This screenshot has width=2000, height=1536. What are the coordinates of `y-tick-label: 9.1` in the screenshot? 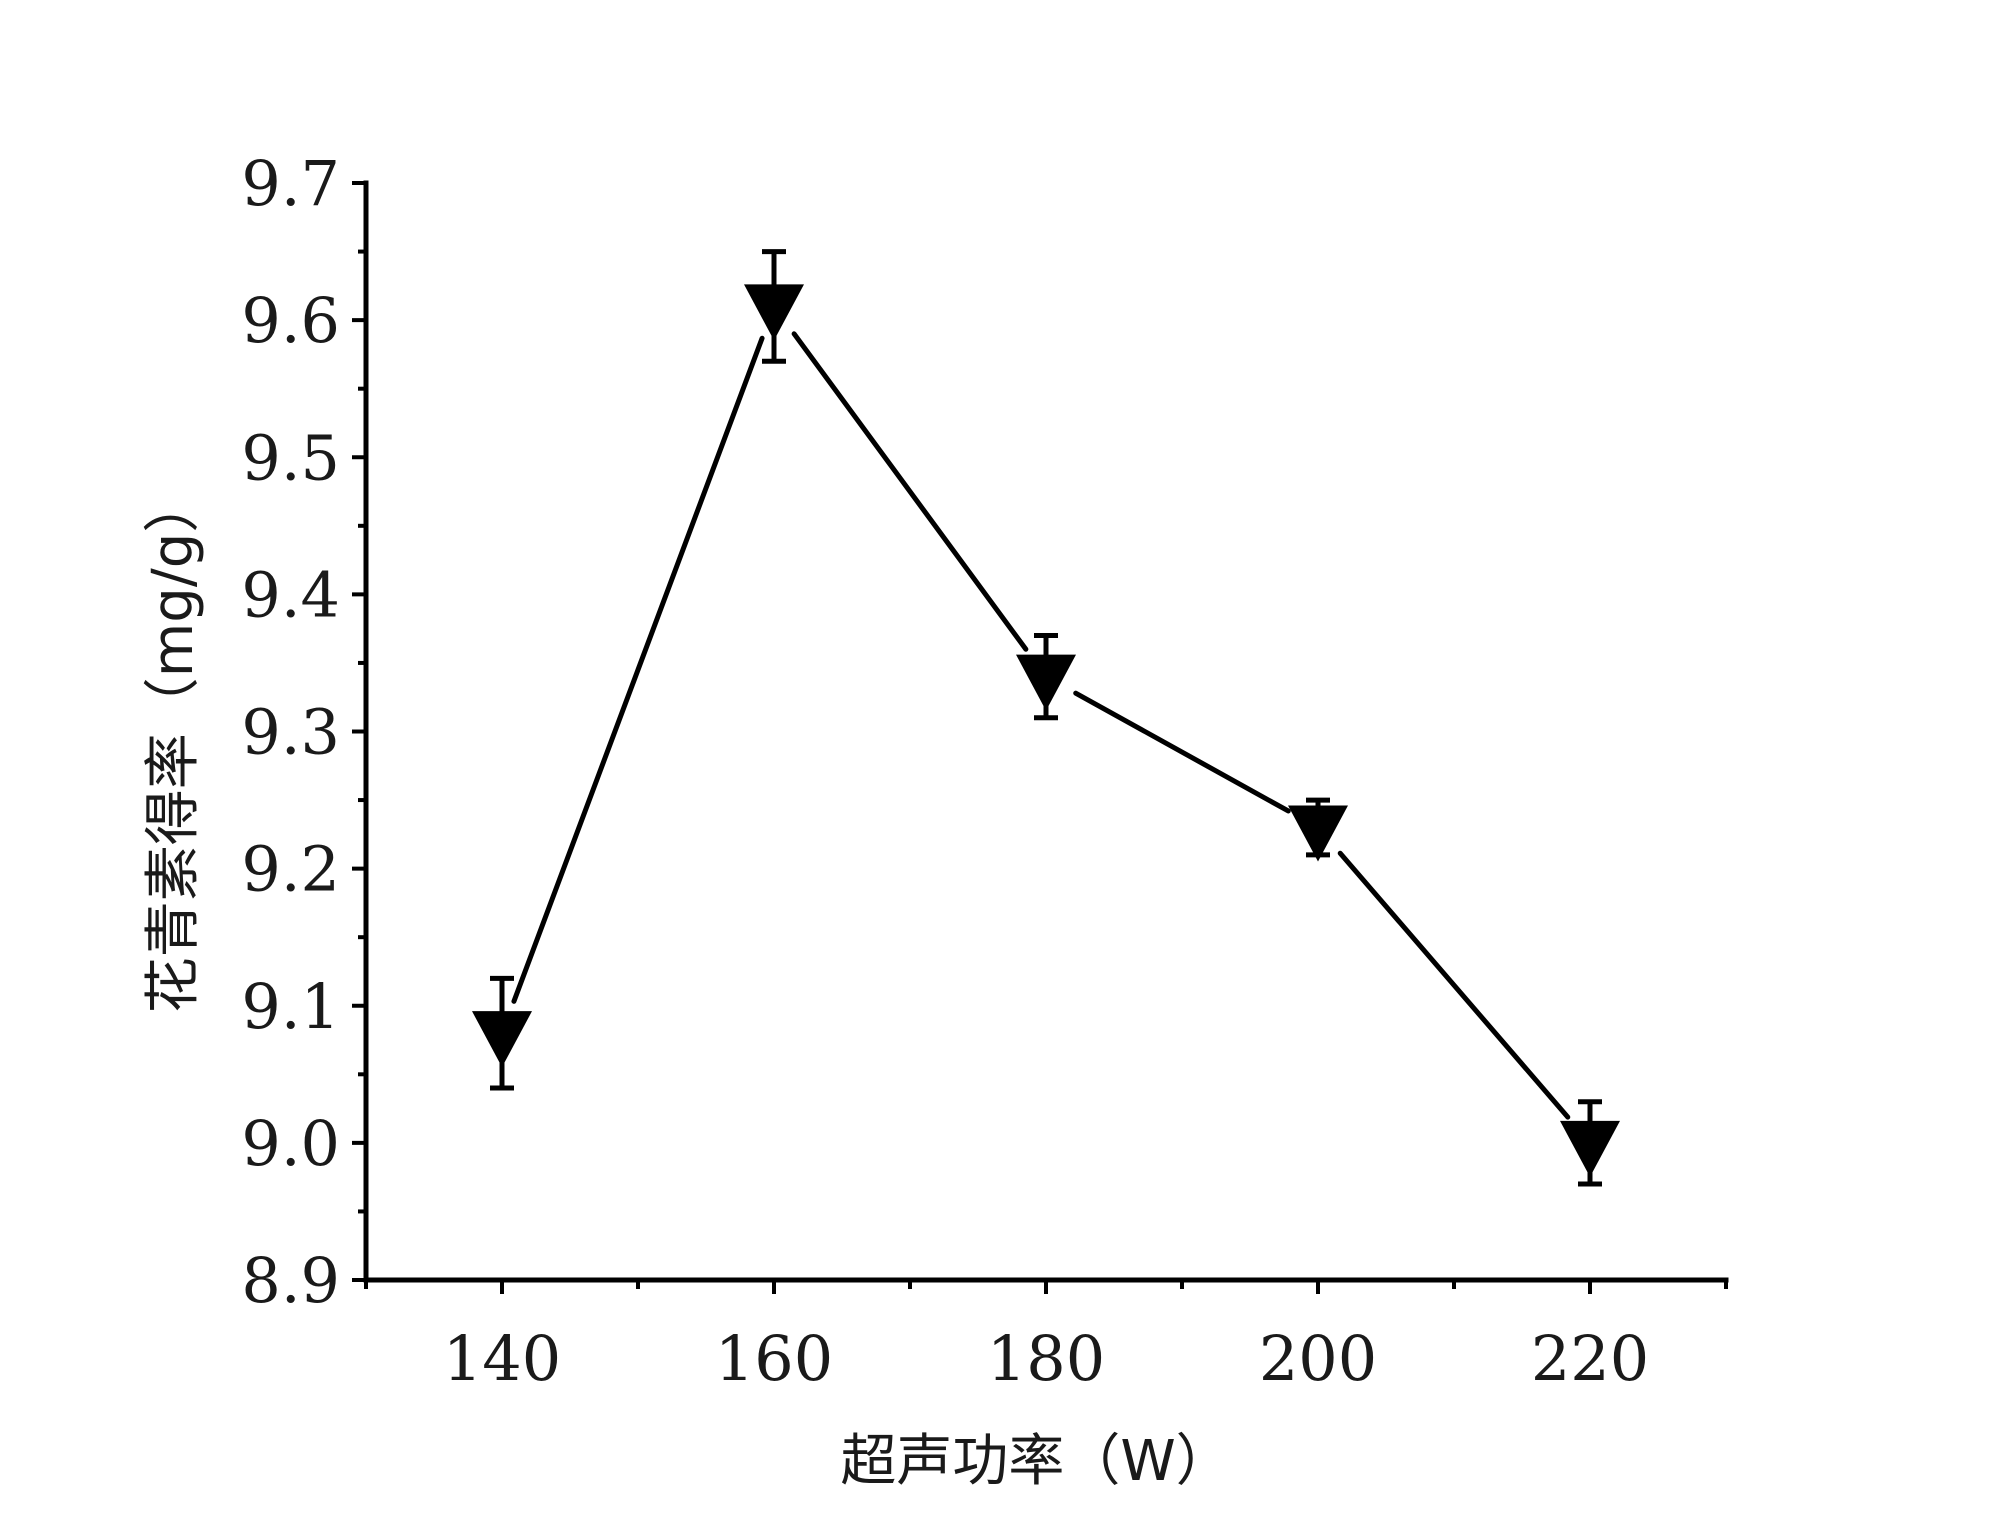 It's located at (290, 1006).